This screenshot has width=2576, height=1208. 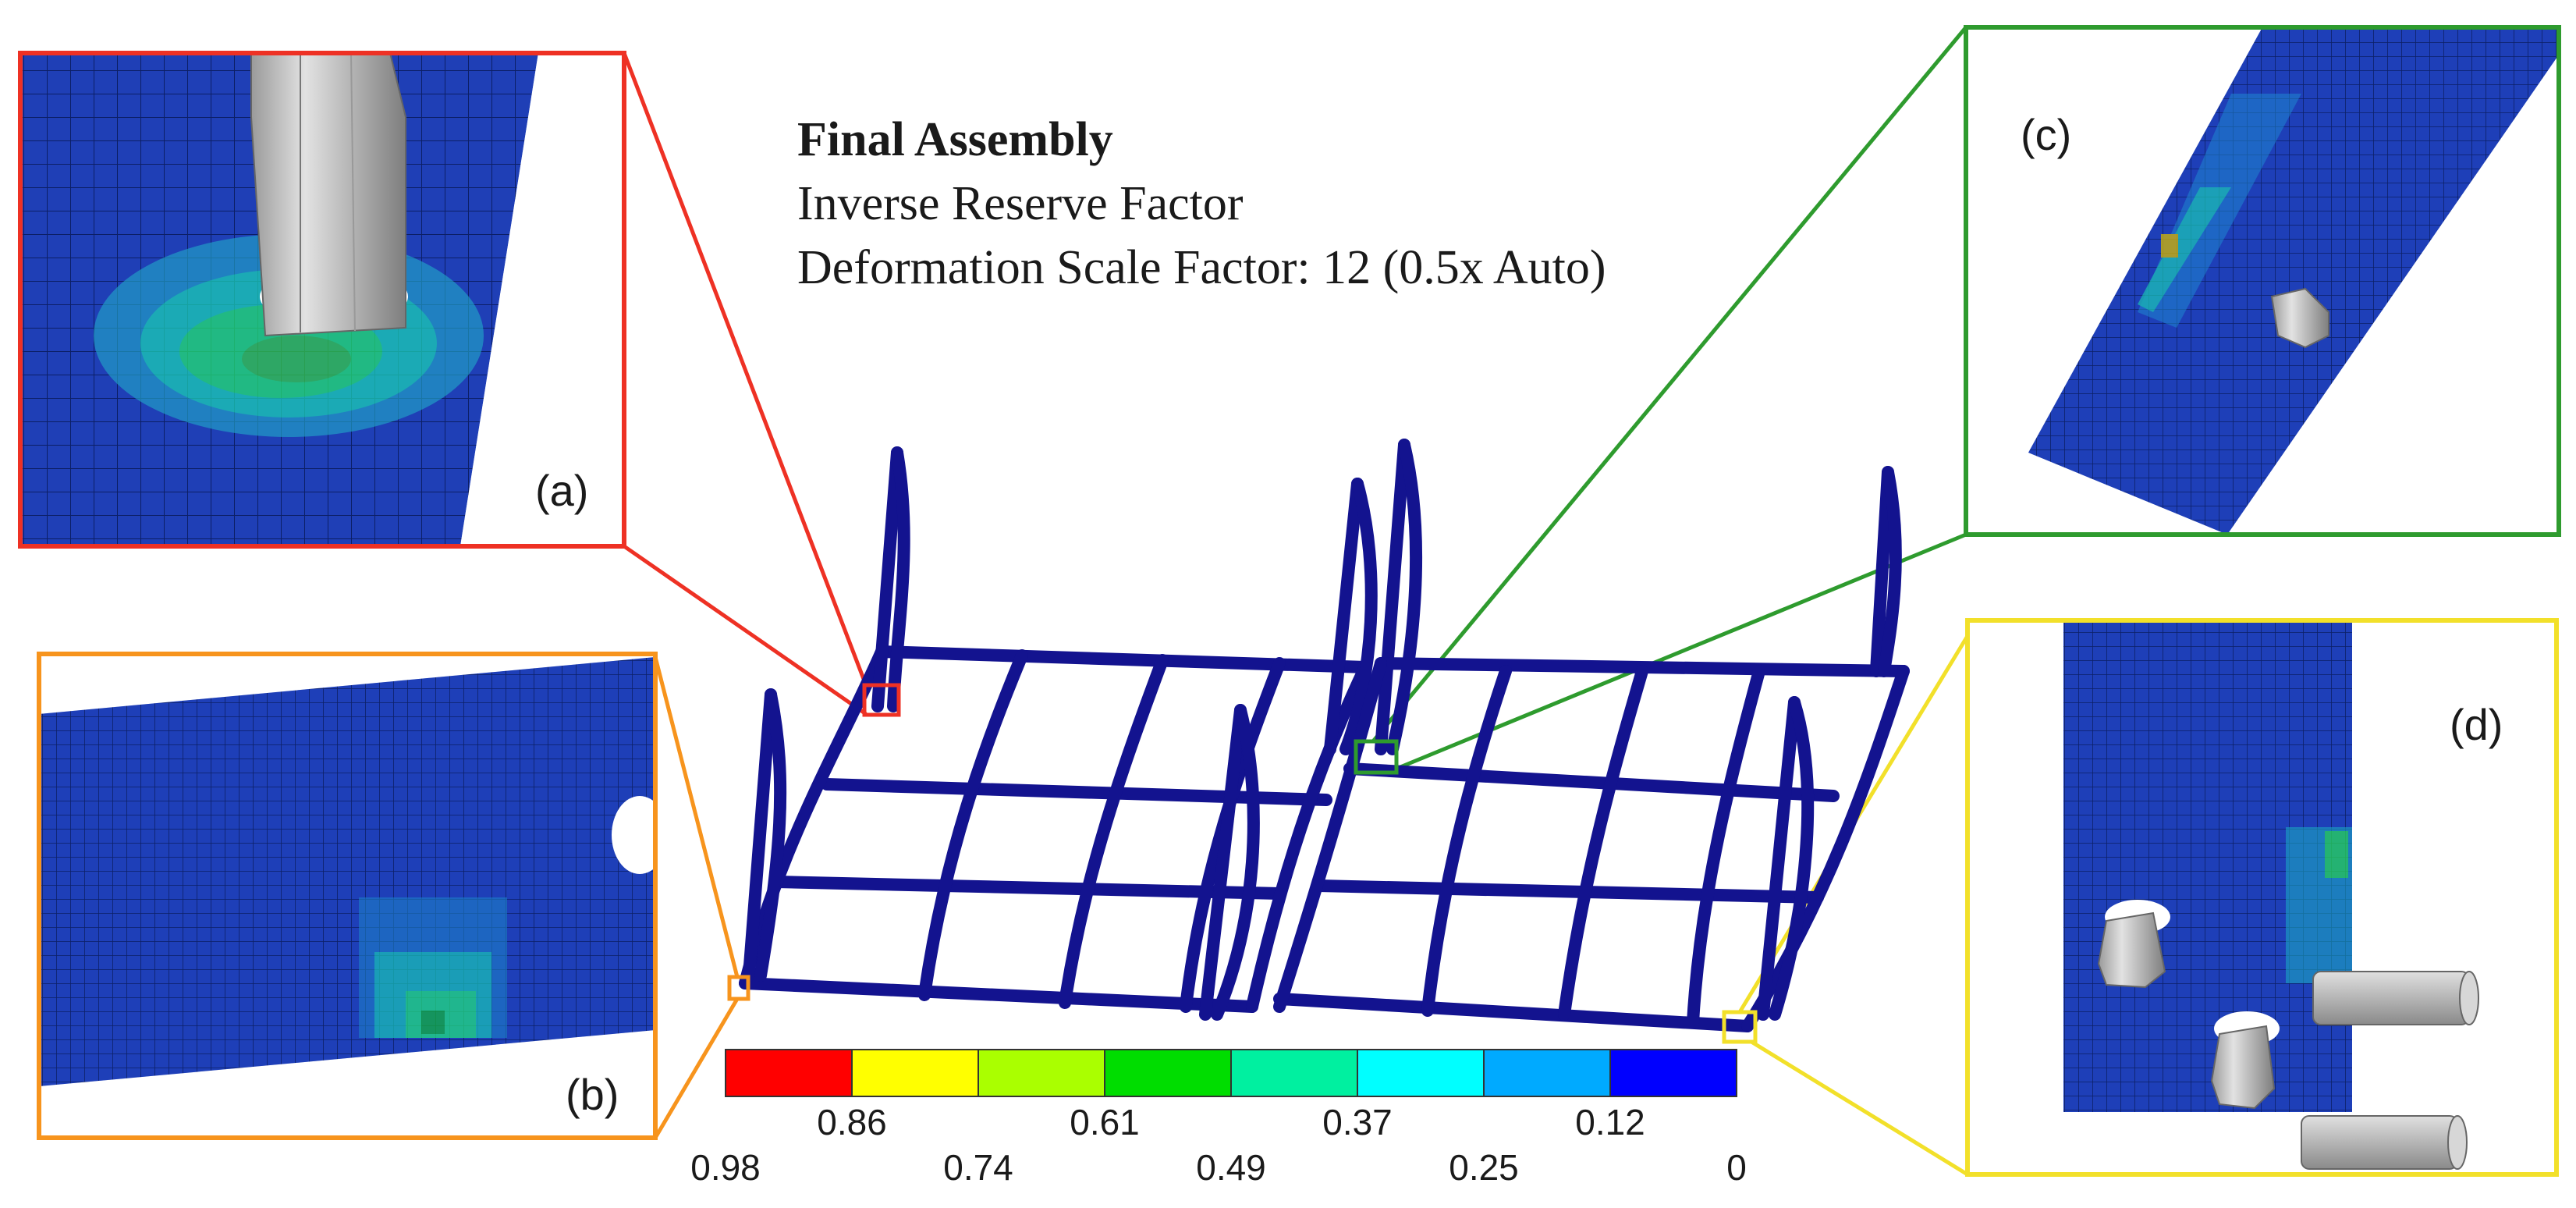 I want to click on inset-d-label: (d), so click(x=2476, y=724).